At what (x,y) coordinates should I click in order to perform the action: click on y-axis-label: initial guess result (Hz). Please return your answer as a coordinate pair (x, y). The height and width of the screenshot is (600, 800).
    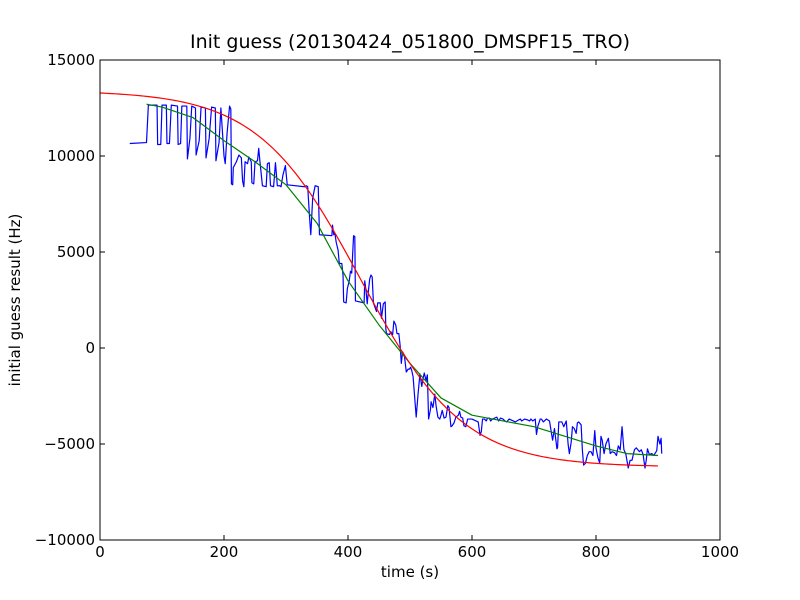
    Looking at the image, I should click on (15, 300).